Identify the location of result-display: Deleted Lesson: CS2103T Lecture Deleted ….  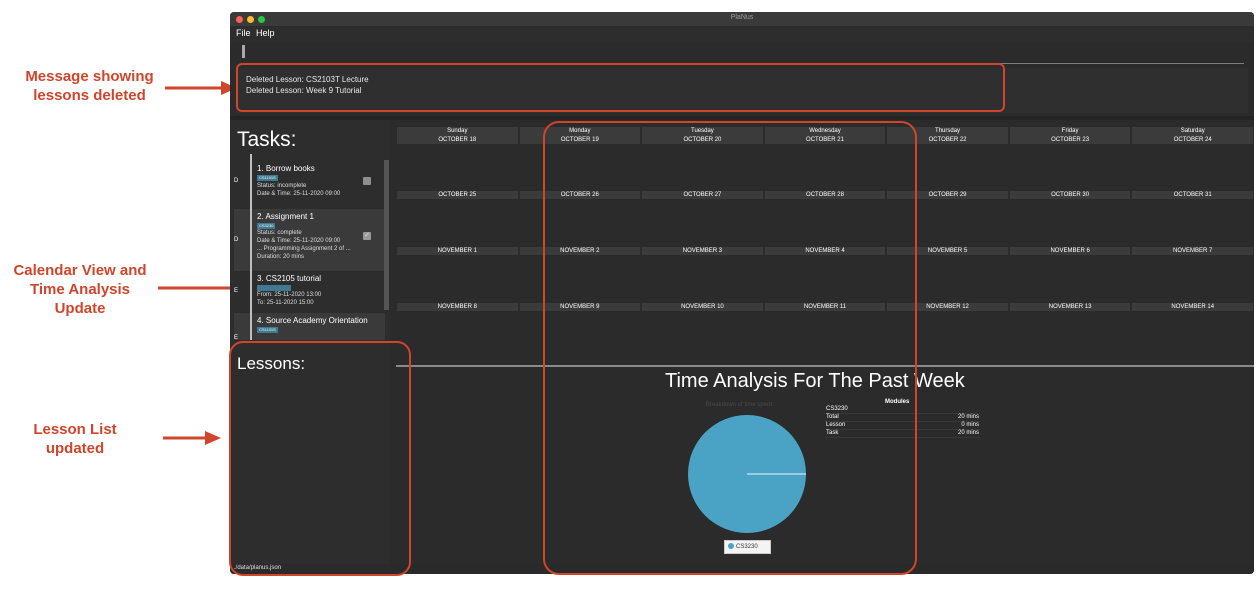
(742, 90).